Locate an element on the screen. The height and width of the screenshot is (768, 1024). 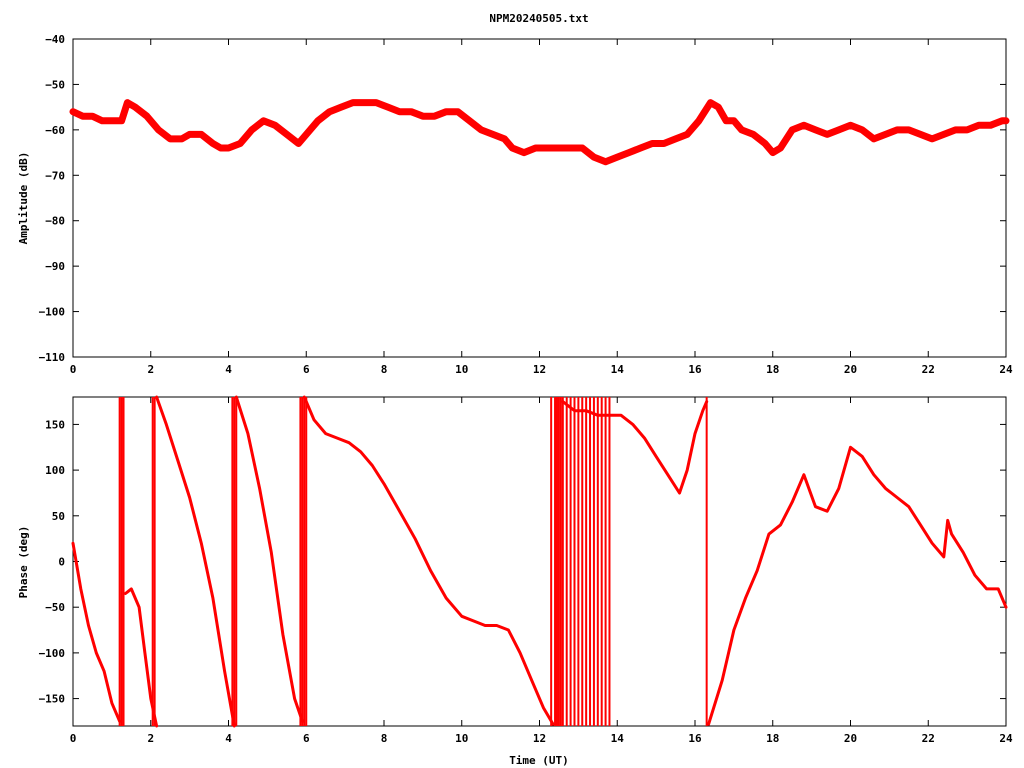
y-tick-label: −90 is located at coordinates (55, 266).